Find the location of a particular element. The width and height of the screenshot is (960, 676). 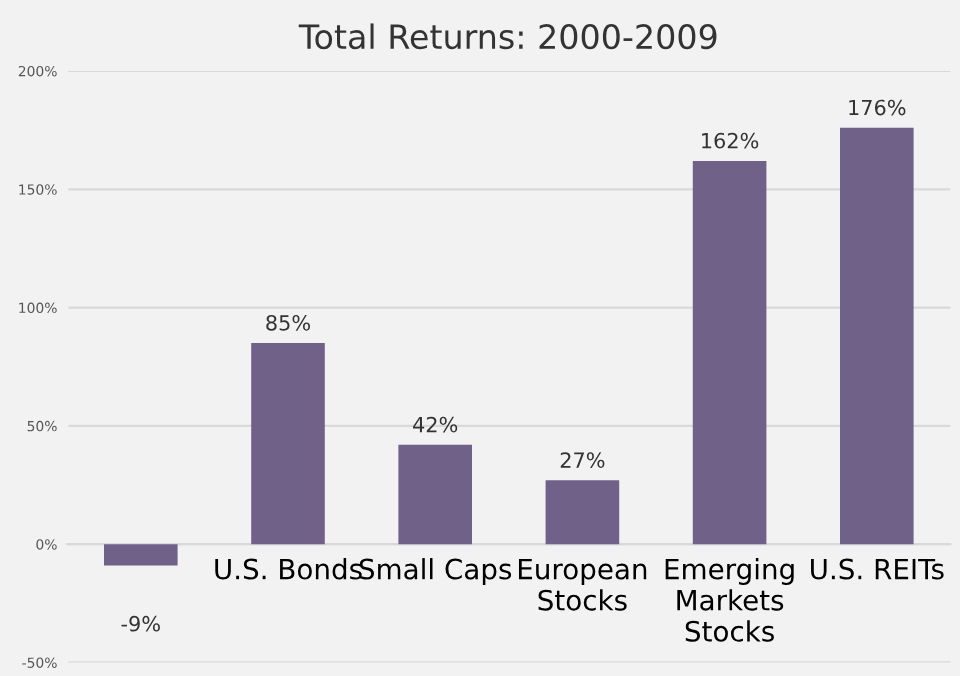

data-label: 176% is located at coordinates (877, 107).